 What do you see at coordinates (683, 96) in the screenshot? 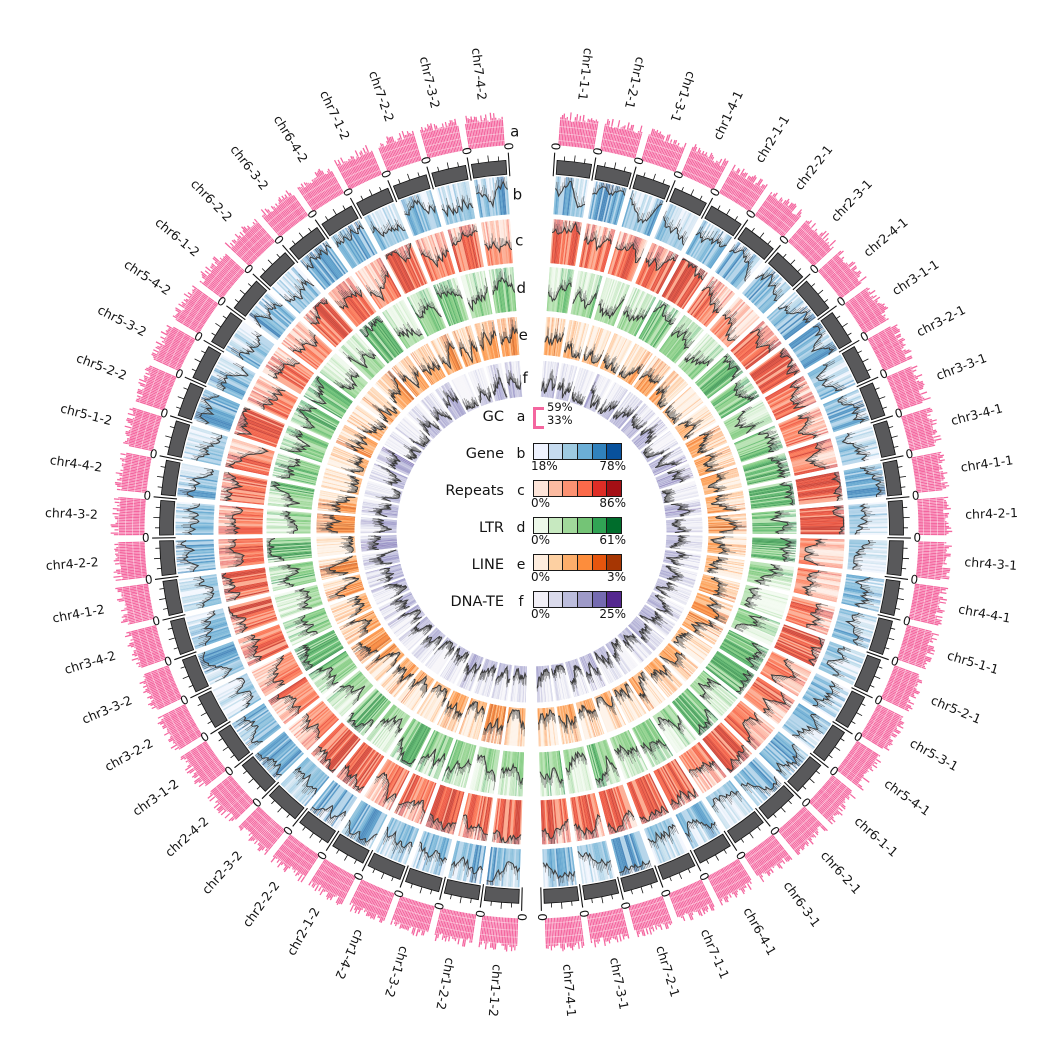
I see `chromosome-label-chr1-3-1: chr1-3-1` at bounding box center [683, 96].